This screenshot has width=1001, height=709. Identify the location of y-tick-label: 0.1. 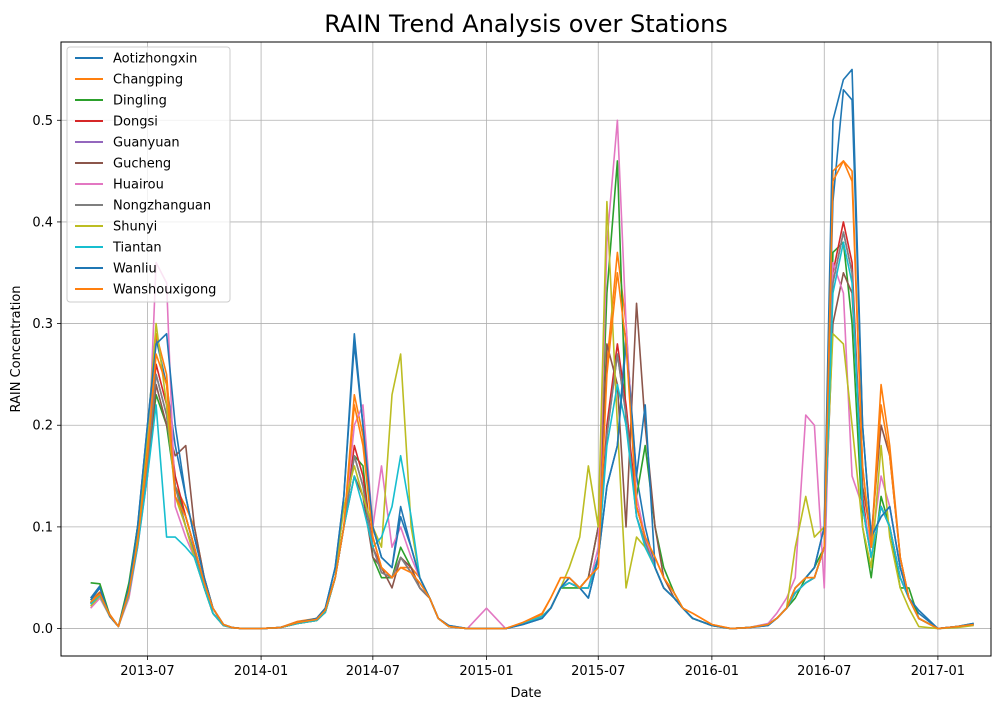
(42, 527).